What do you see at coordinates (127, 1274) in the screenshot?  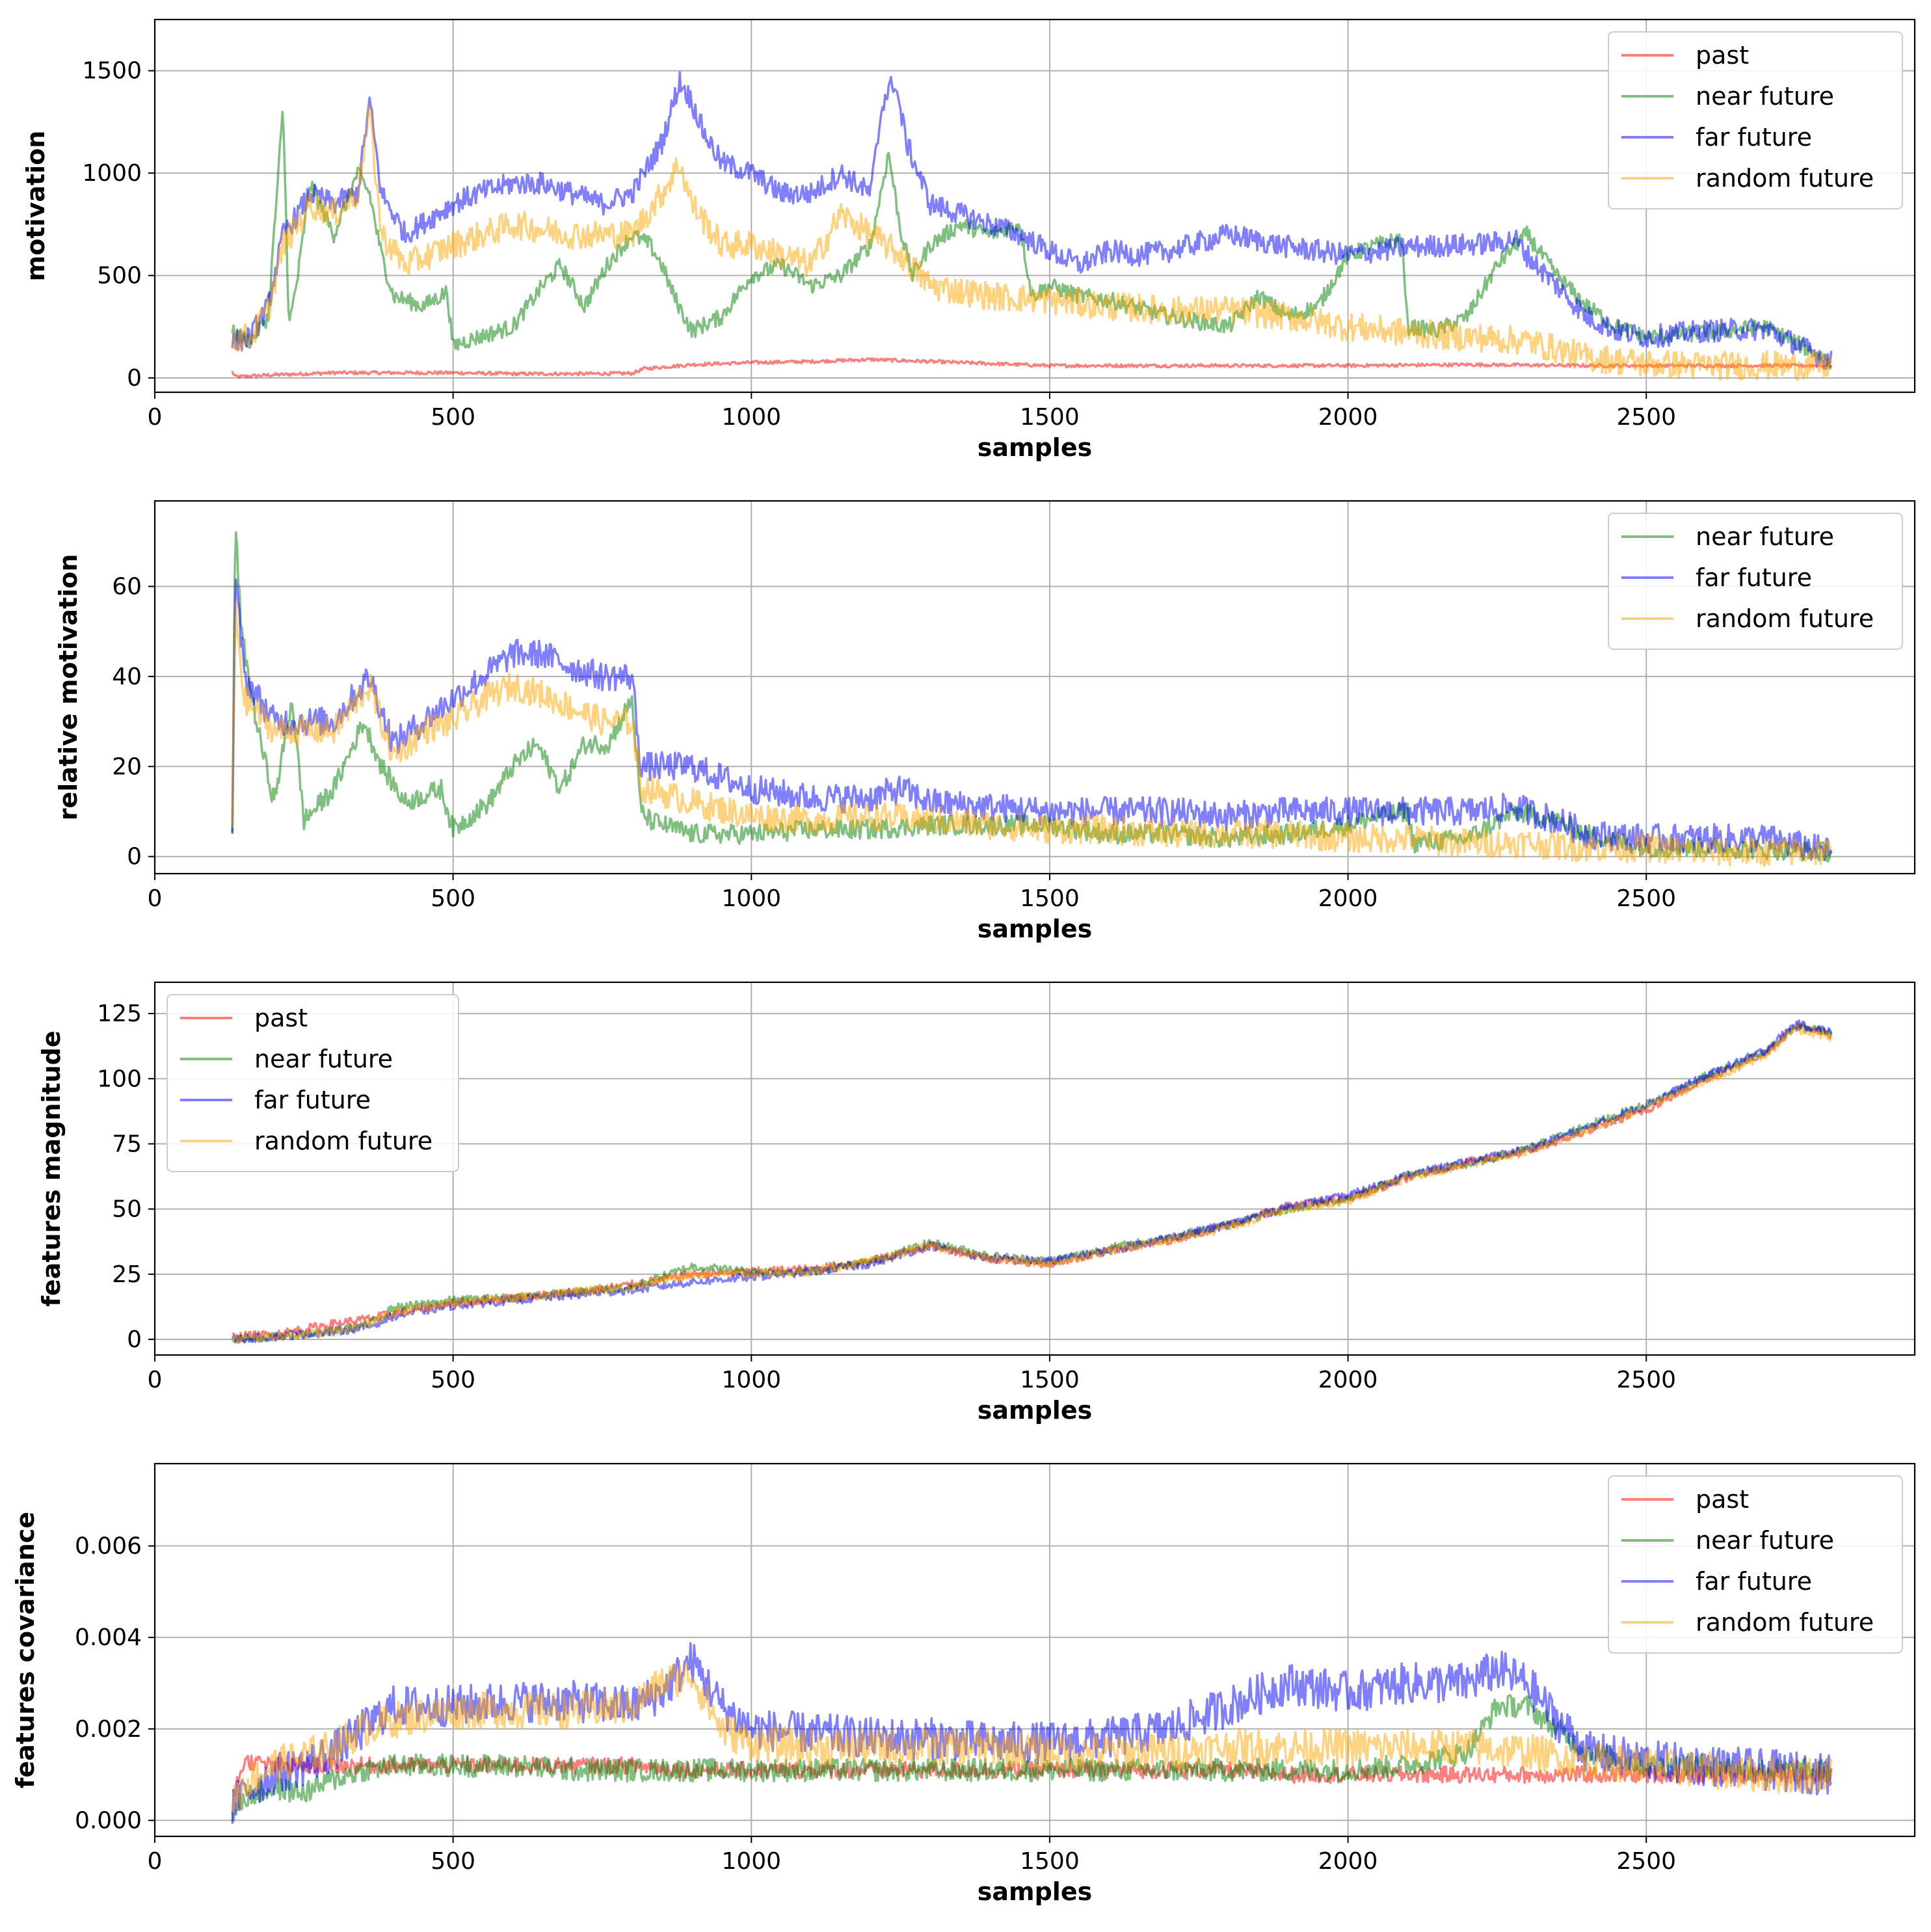 I see `y-tick-label: 25` at bounding box center [127, 1274].